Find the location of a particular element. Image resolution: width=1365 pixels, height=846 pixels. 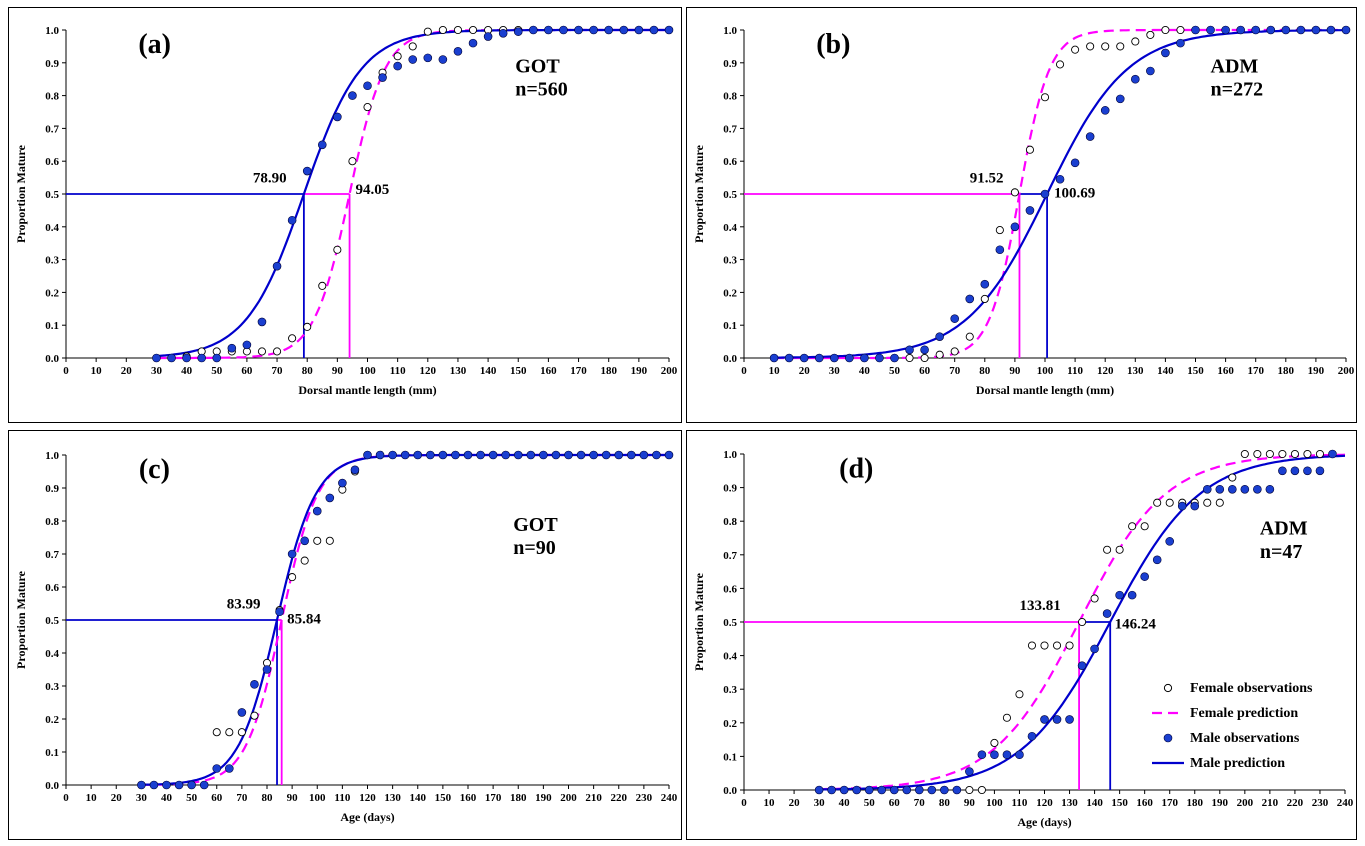

panel-letter: (d) is located at coordinates (856, 469).